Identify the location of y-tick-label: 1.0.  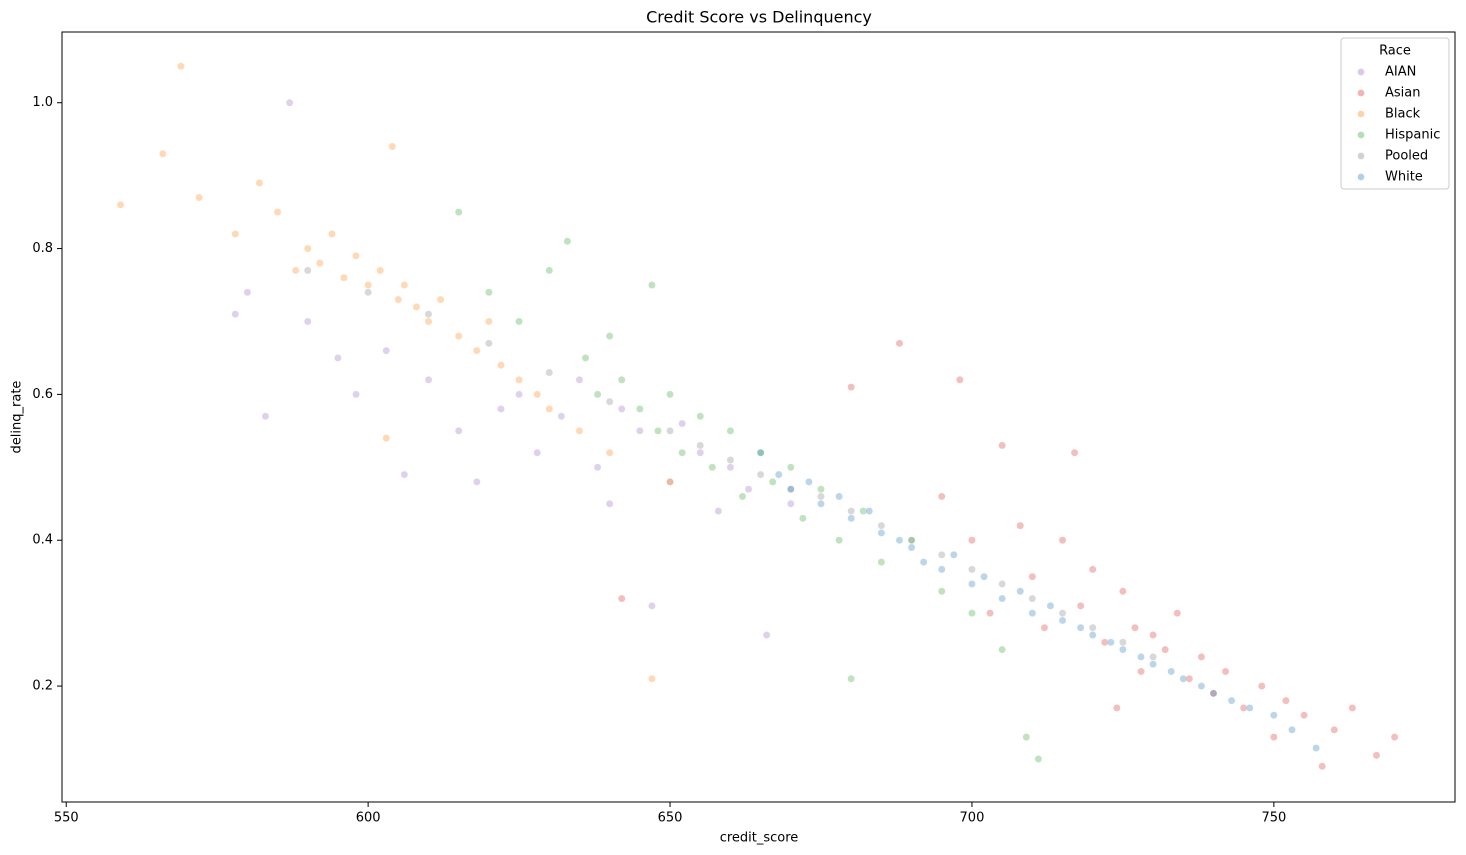
(42, 102).